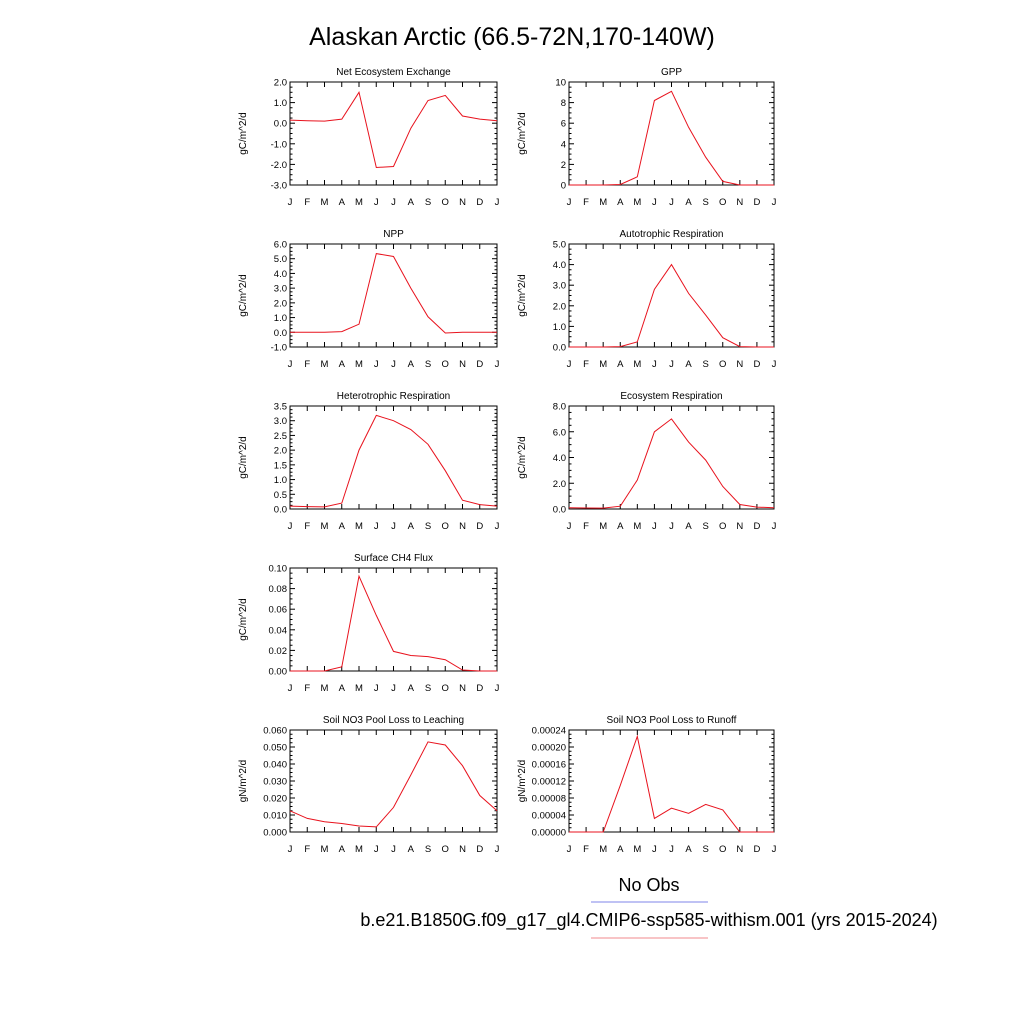 The image size is (1024, 1024). What do you see at coordinates (672, 720) in the screenshot?
I see `panel-title: Soil NO3 Pool Loss to Runoff` at bounding box center [672, 720].